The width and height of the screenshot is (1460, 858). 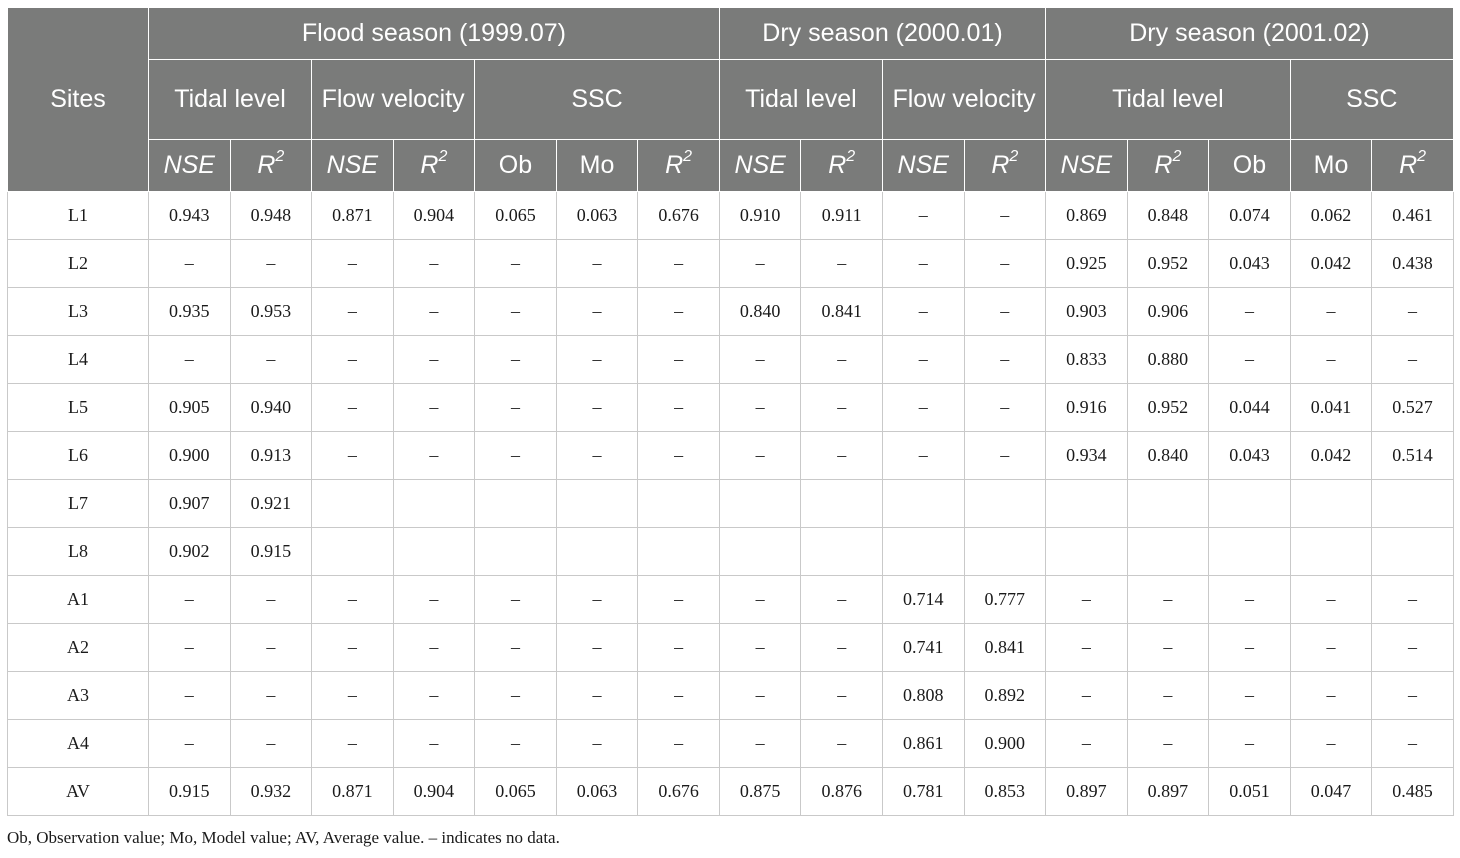 What do you see at coordinates (923, 743) in the screenshot?
I see `value-cell: 0.861` at bounding box center [923, 743].